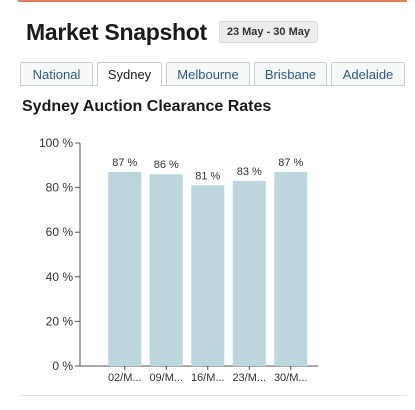 This screenshot has width=415, height=410. Describe the element at coordinates (60, 232) in the screenshot. I see `y-tick-label: 60 %` at that location.